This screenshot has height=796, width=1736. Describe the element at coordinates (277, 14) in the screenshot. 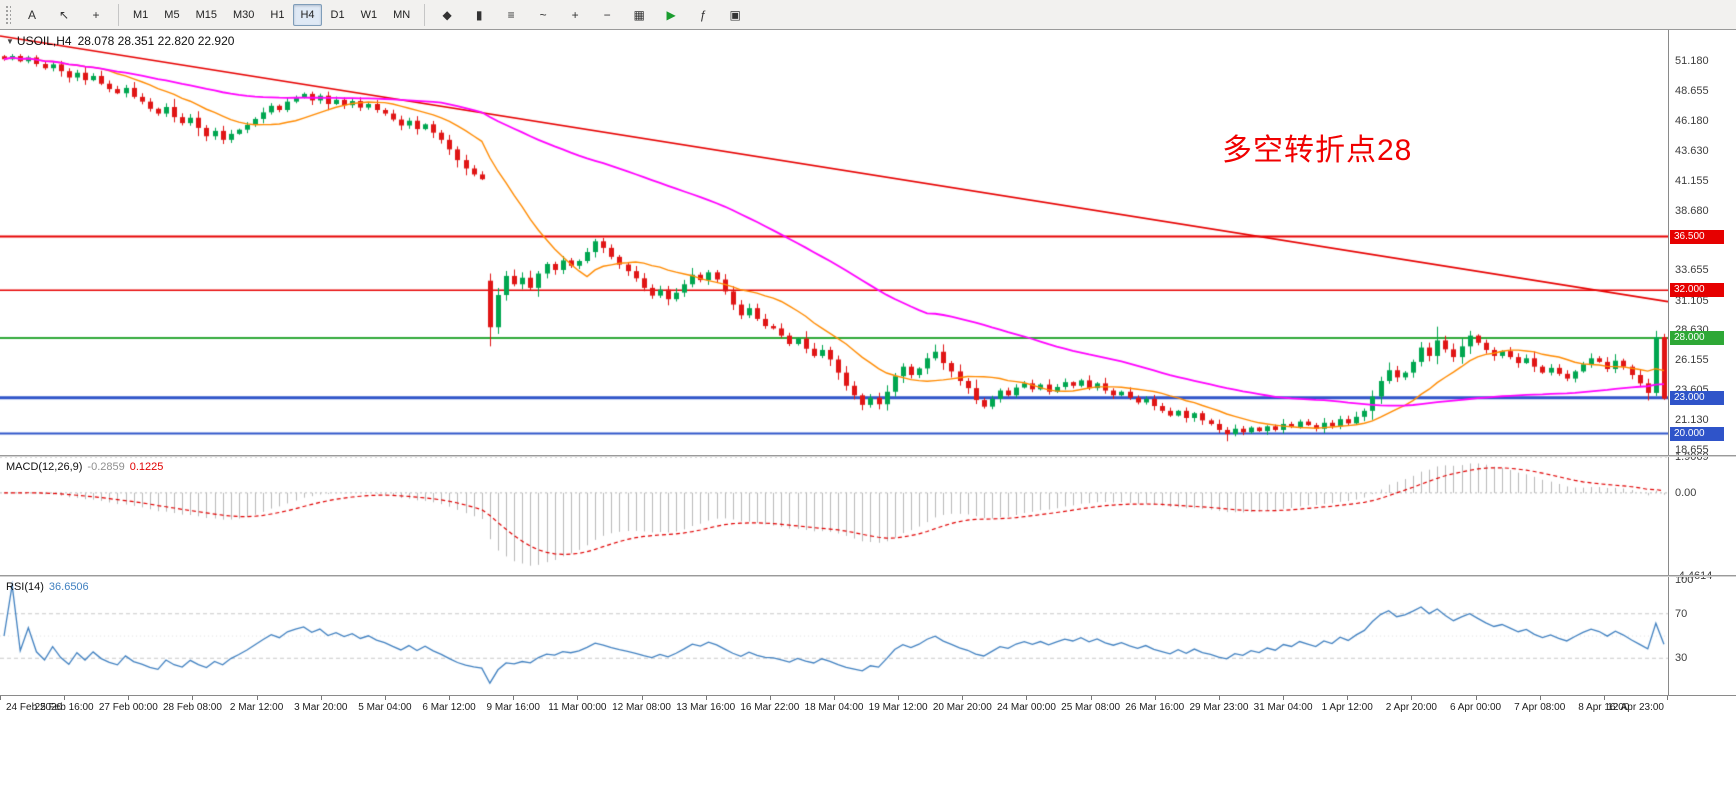

I see `timeframe-button-h1: H1` at that location.